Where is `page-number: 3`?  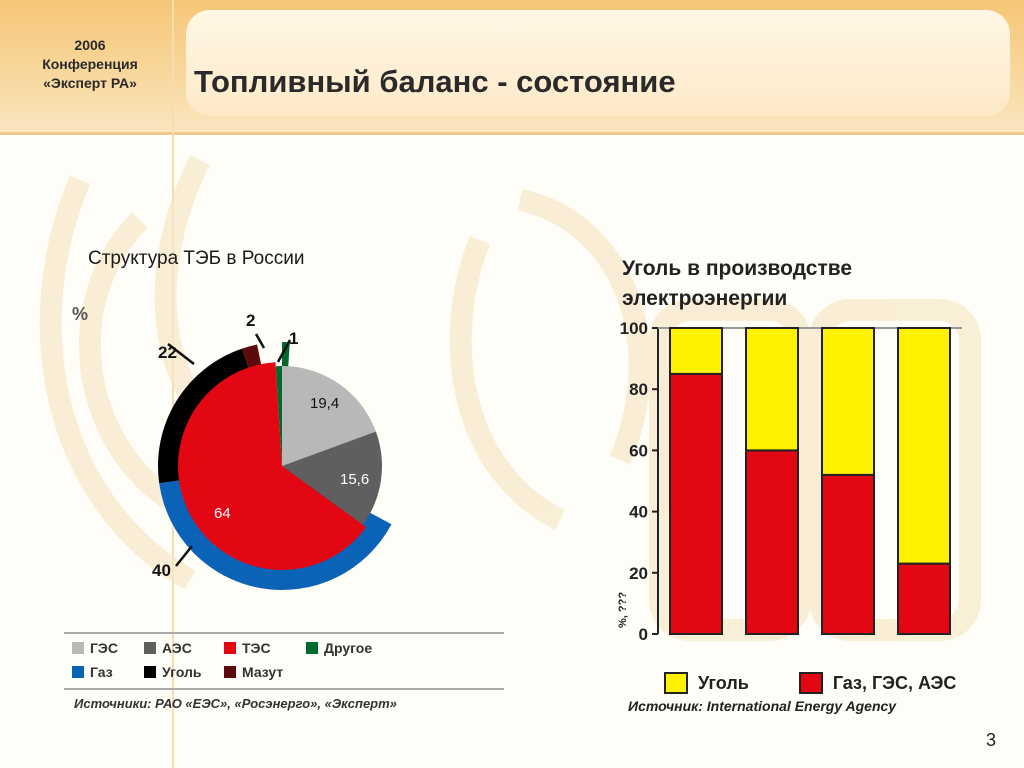
page-number: 3 is located at coordinates (991, 740).